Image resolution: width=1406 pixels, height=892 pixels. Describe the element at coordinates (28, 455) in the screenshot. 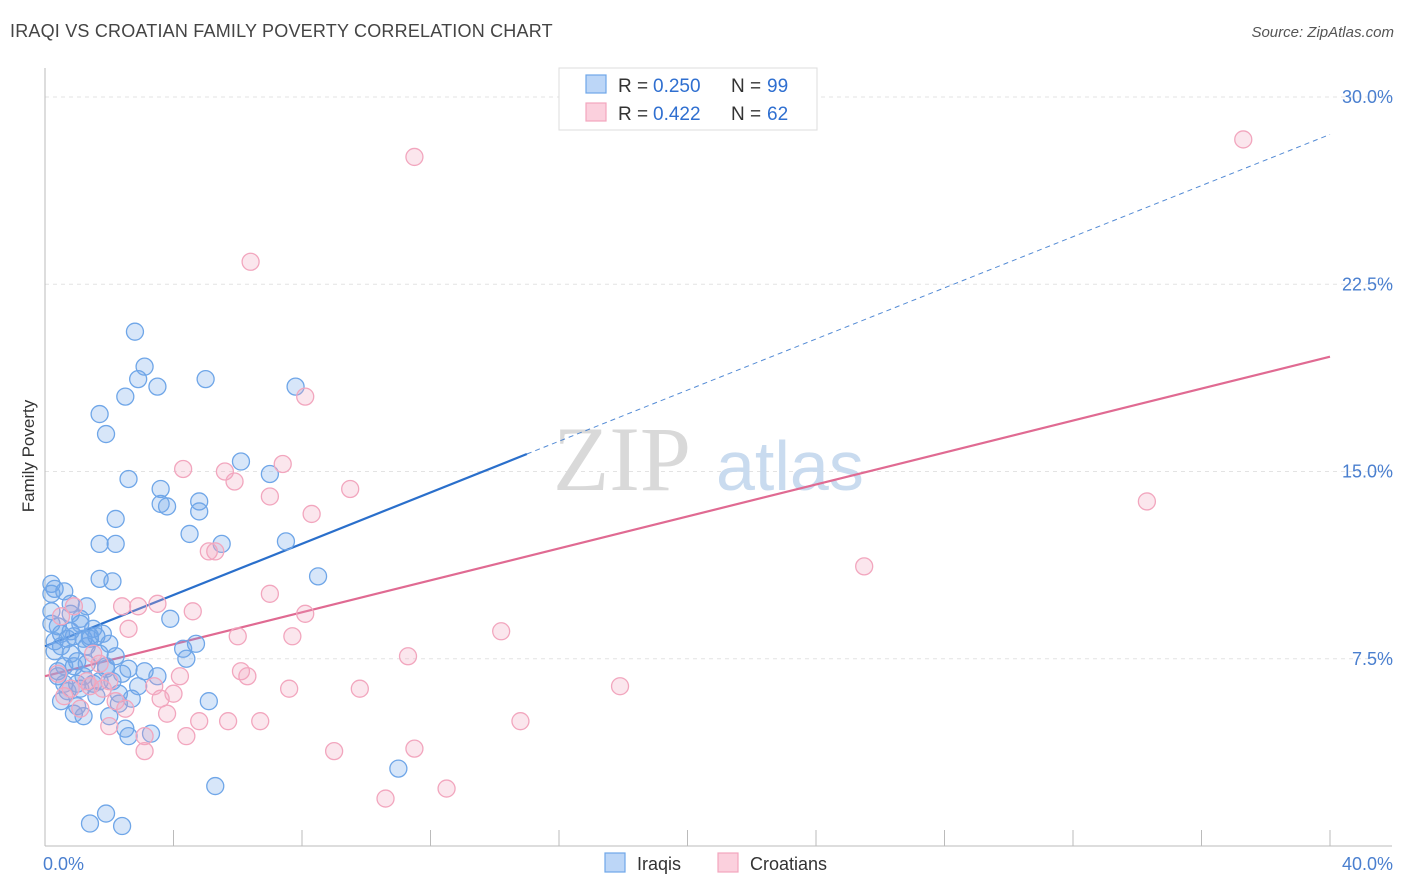

I see `y-axis-label: Family Poverty` at that location.